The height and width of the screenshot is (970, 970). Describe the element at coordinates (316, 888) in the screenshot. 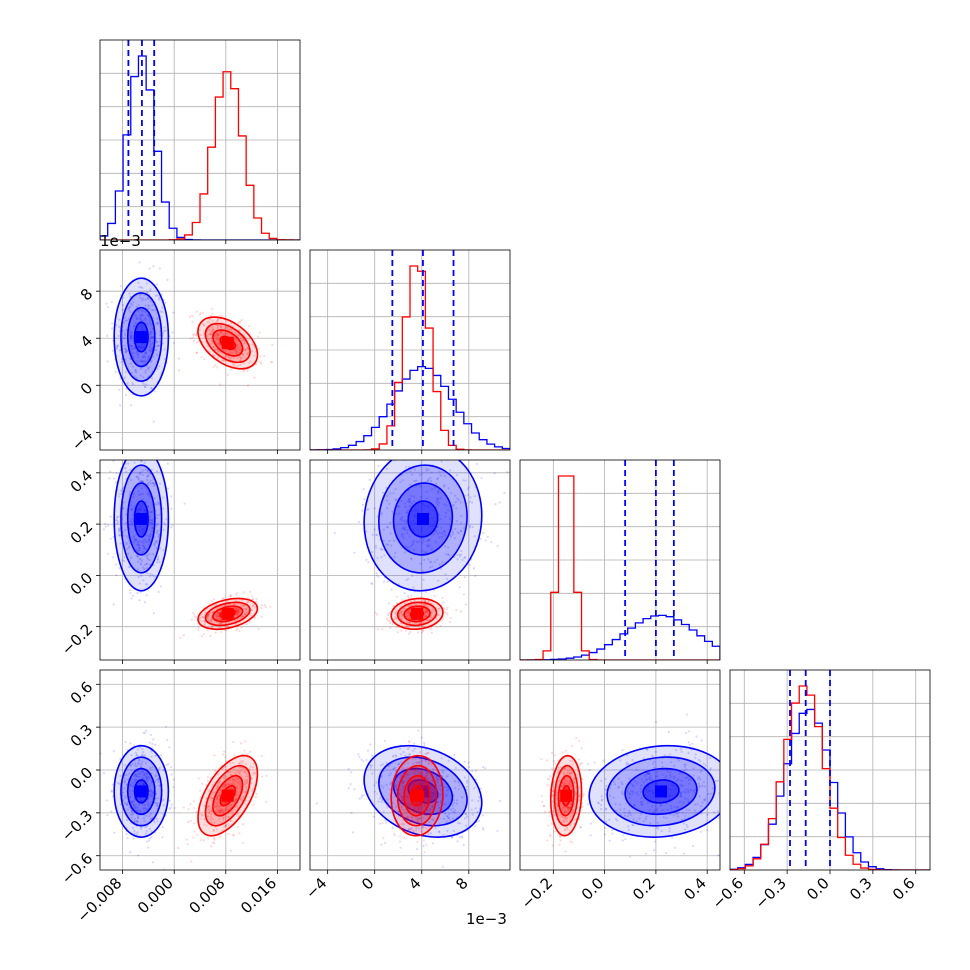

I see `x-tick-label: −4` at that location.